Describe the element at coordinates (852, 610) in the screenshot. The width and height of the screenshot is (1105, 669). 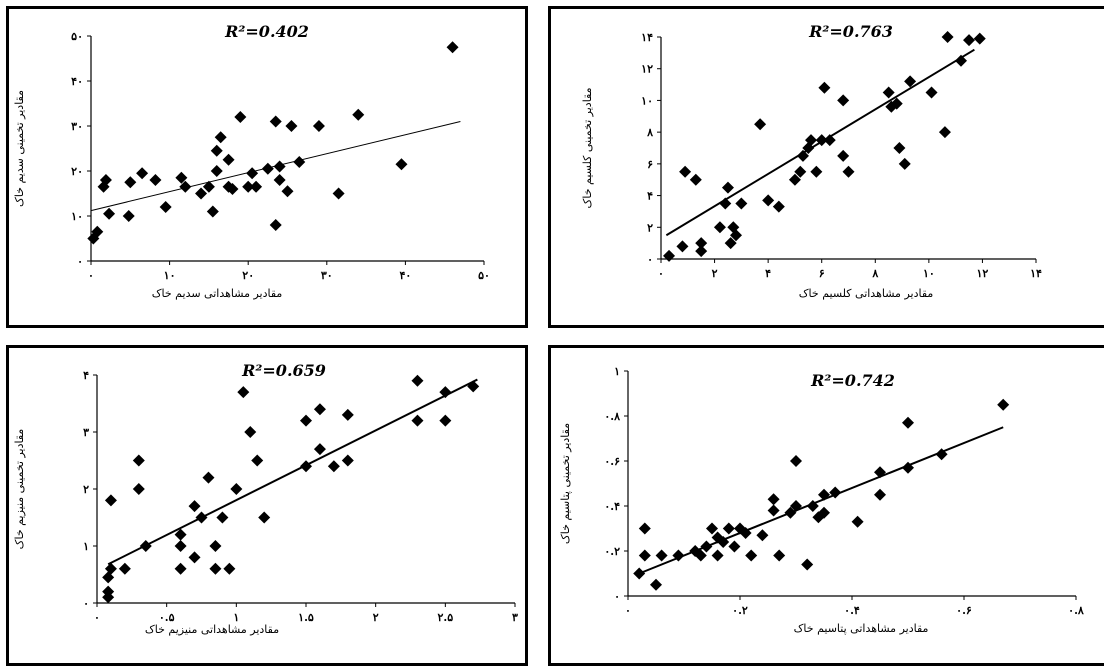
I see `x-tick-label: ۰.۴` at that location.